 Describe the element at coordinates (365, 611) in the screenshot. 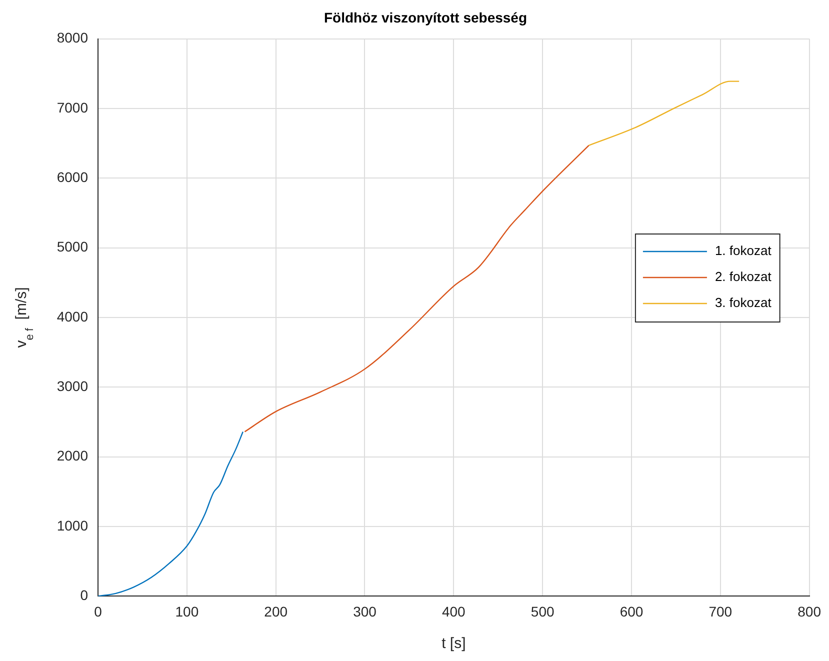

I see `x-tick-label: 300` at that location.